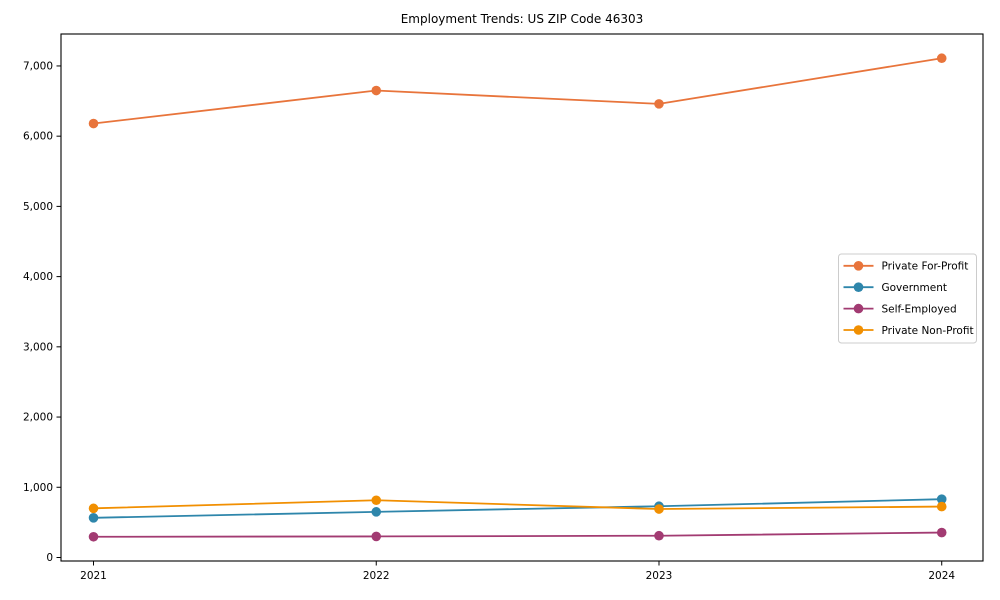 The image size is (1000, 600). I want to click on legend-label: Private Non-Profit, so click(928, 331).